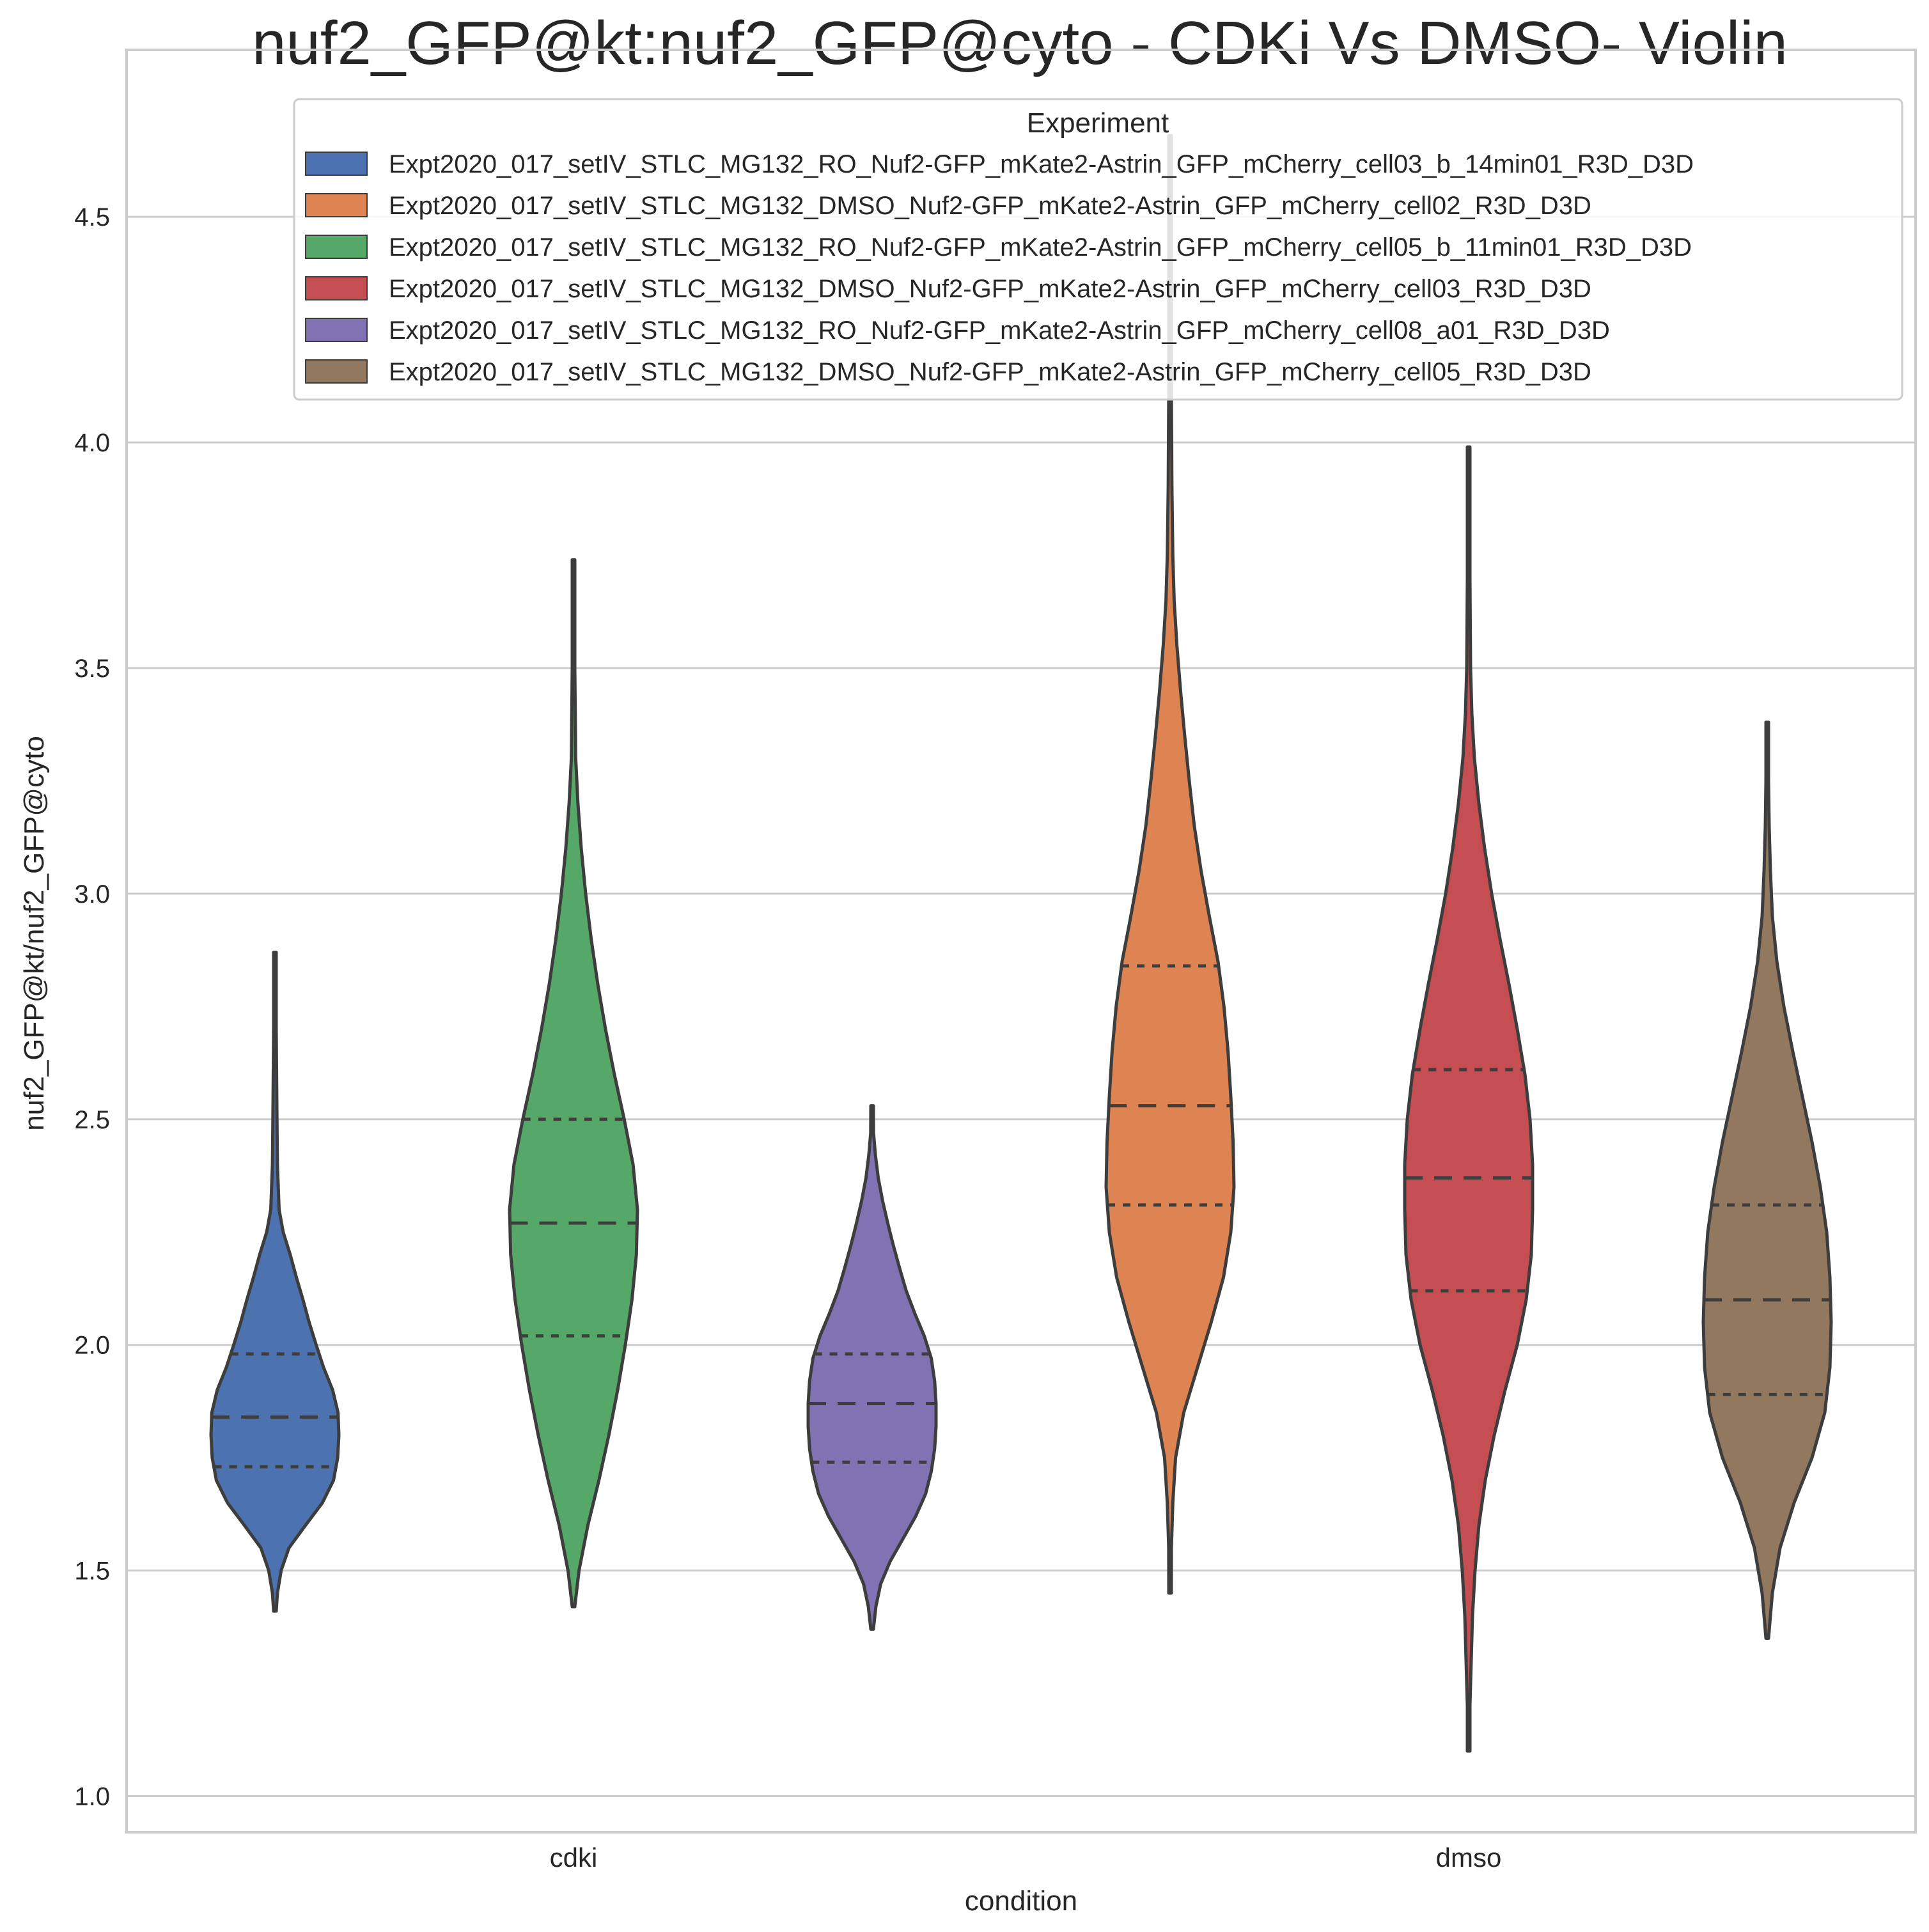 The image size is (1929, 1932). What do you see at coordinates (1021, 1901) in the screenshot?
I see `x-axis-label: condition` at bounding box center [1021, 1901].